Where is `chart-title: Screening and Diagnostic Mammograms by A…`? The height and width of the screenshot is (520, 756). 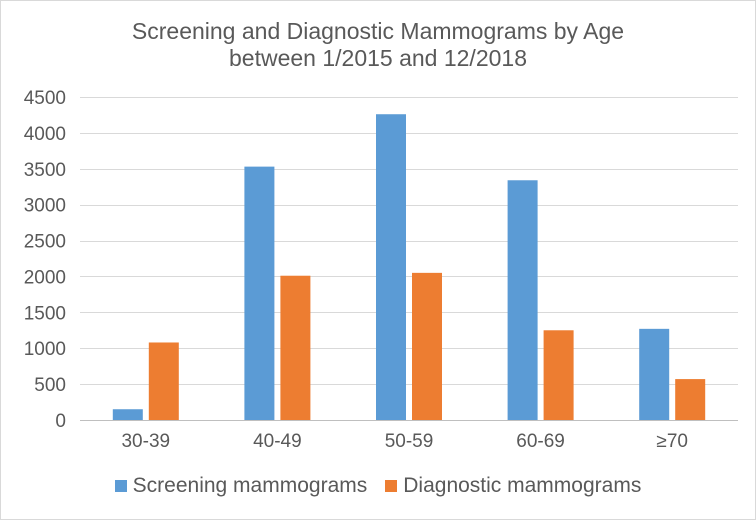 chart-title: Screening and Diagnostic Mammograms by A… is located at coordinates (378, 45).